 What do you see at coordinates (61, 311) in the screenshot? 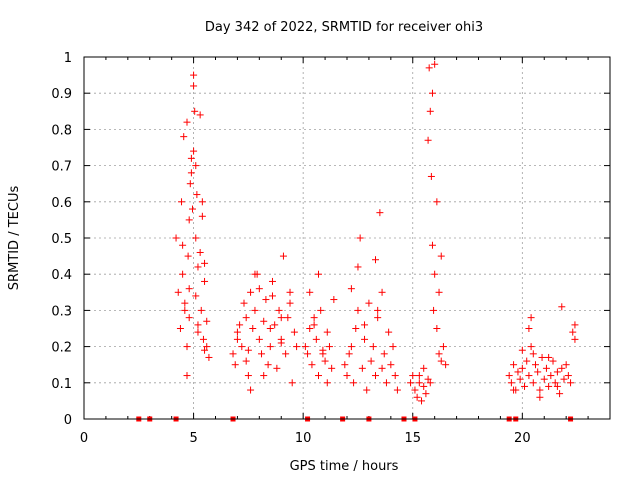
I see `y-tick-label: 0.3` at bounding box center [61, 311].